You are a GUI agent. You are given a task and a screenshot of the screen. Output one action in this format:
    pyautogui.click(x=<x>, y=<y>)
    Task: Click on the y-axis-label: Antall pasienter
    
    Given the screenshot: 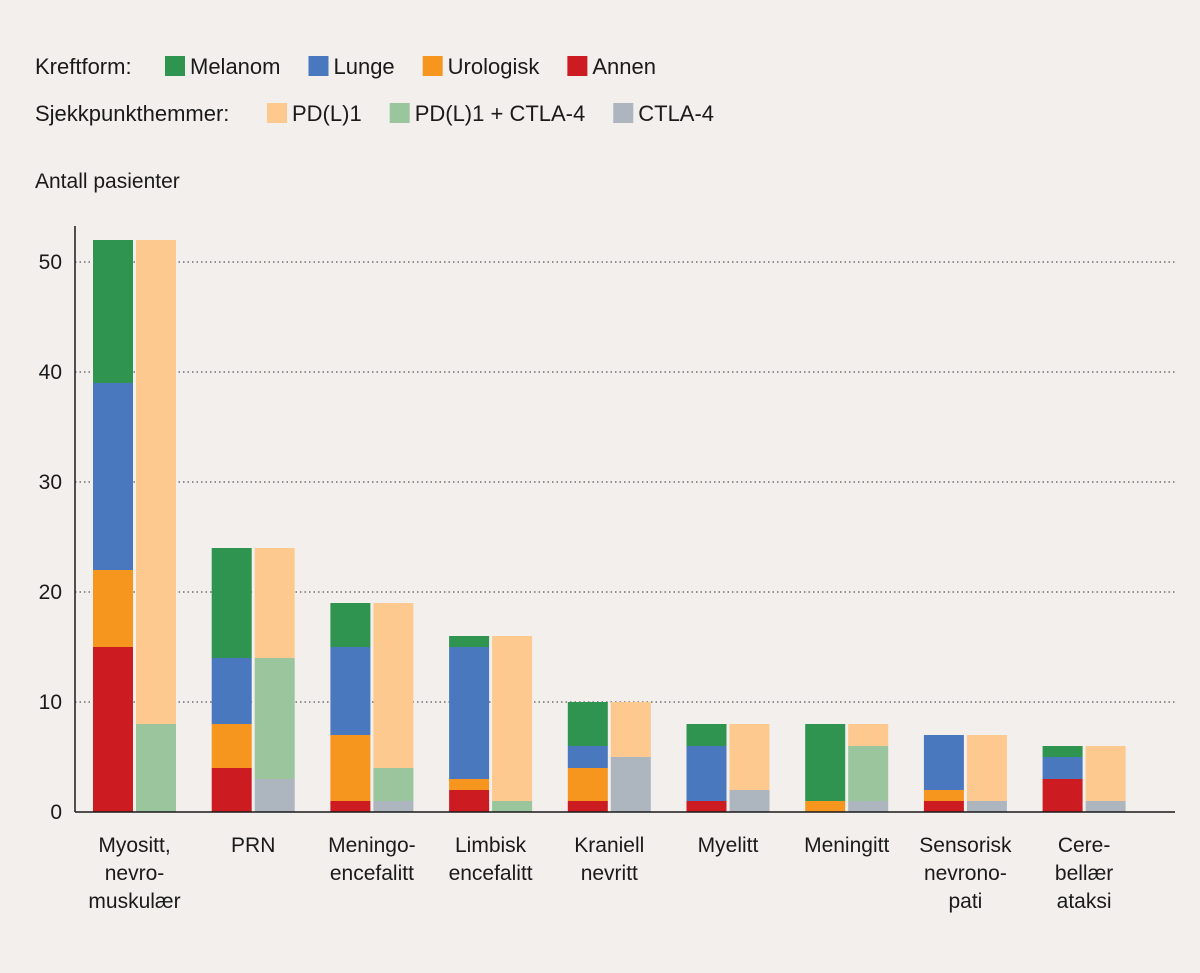 What is the action you would take?
    pyautogui.click(x=107, y=181)
    